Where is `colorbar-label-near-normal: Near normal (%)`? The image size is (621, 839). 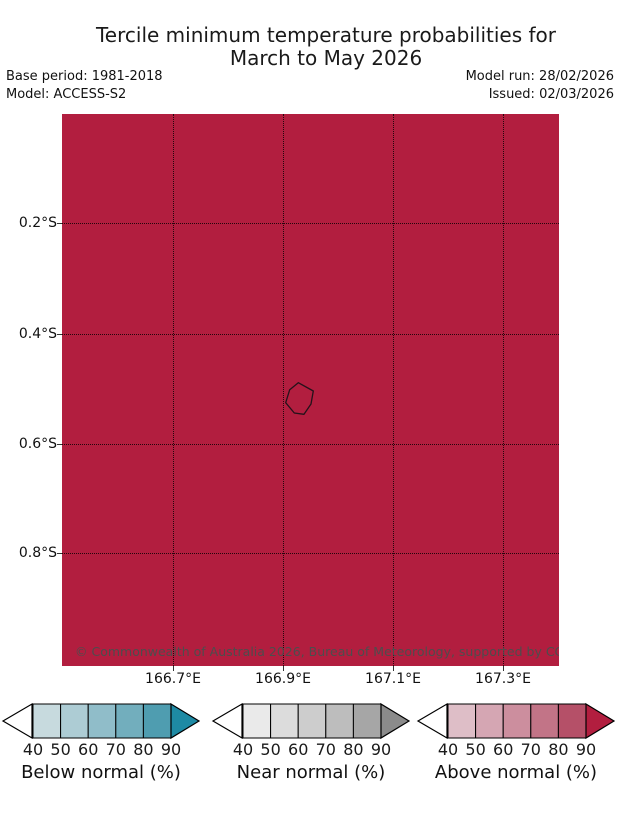 colorbar-label-near-normal: Near normal (%) is located at coordinates (311, 772).